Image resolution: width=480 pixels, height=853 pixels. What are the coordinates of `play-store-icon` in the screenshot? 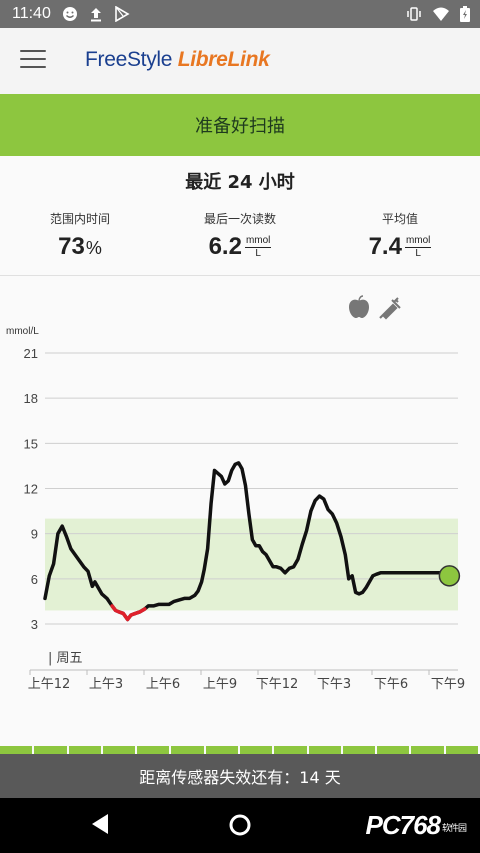 It's located at (122, 14).